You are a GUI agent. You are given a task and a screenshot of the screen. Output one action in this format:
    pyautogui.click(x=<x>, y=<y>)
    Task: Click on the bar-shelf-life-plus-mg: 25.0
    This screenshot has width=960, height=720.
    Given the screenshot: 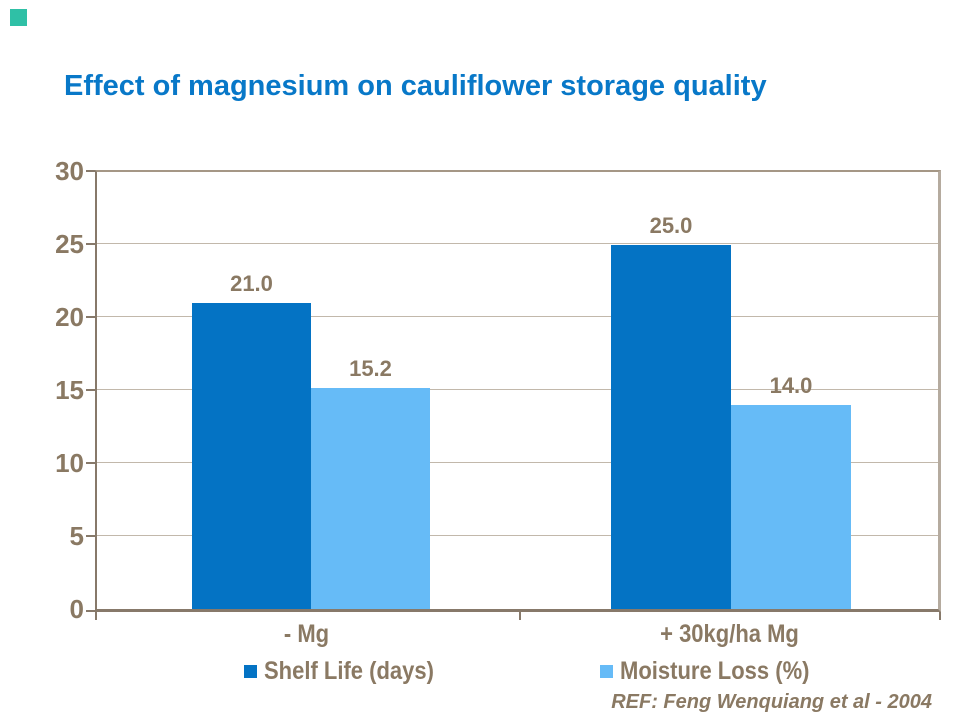 What is the action you would take?
    pyautogui.click(x=671, y=411)
    